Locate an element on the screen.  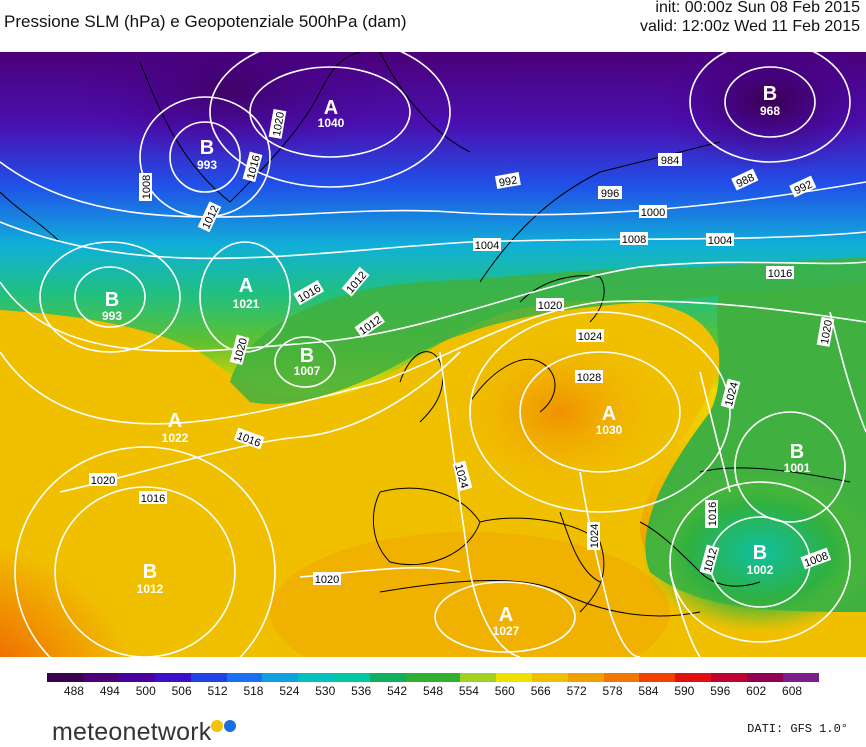
colorbar-label: 500 is located at coordinates (145, 691).